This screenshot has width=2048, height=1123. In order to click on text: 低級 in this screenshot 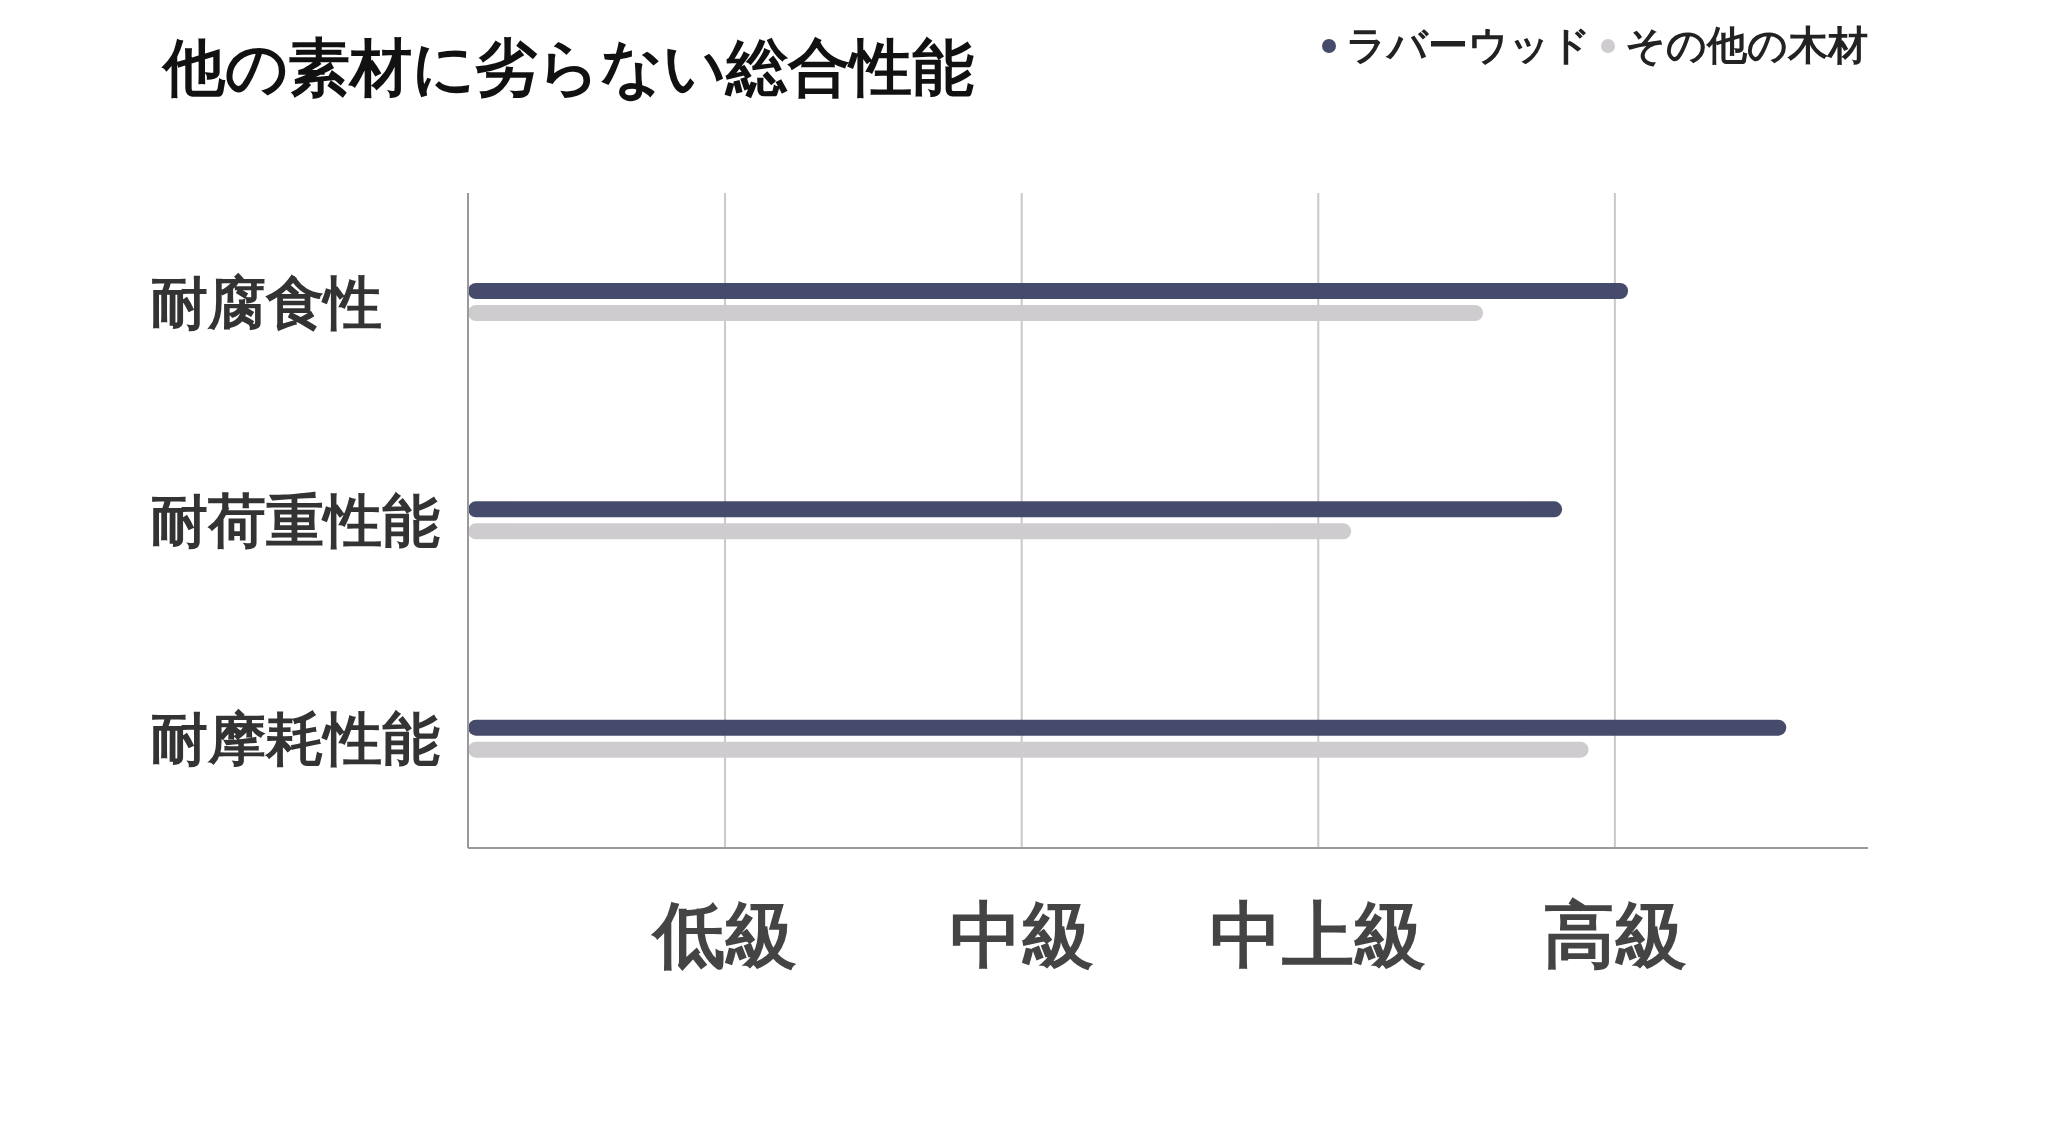, I will do `click(724, 935)`.